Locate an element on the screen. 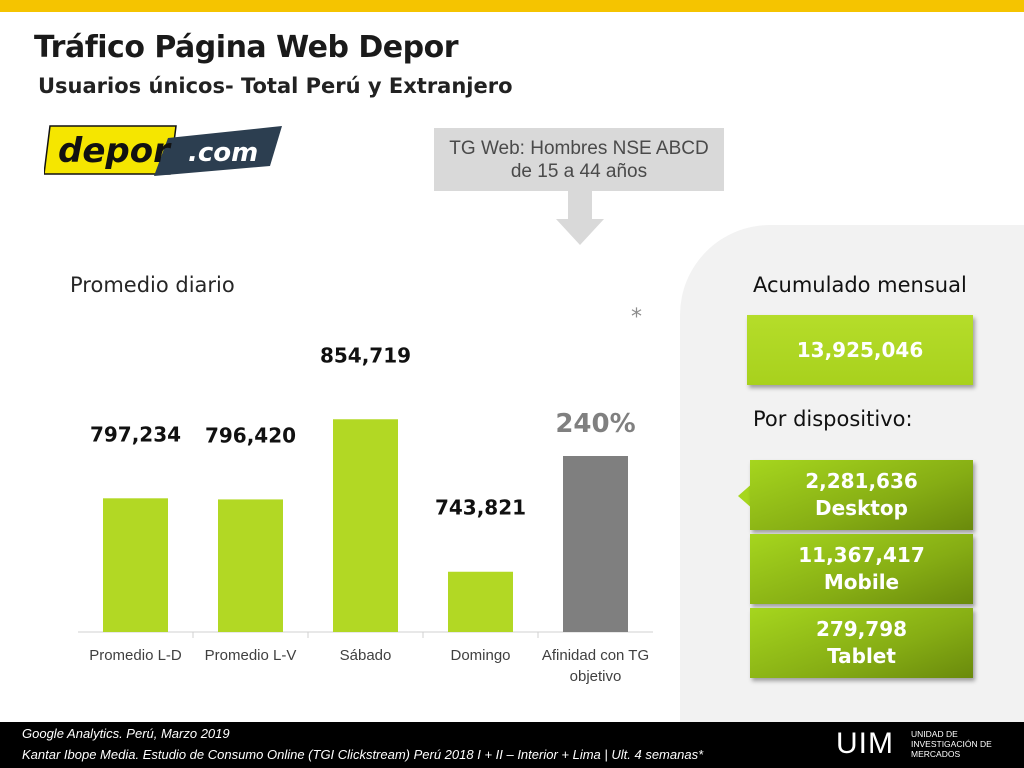  data-label: 854,719 is located at coordinates (365, 355).